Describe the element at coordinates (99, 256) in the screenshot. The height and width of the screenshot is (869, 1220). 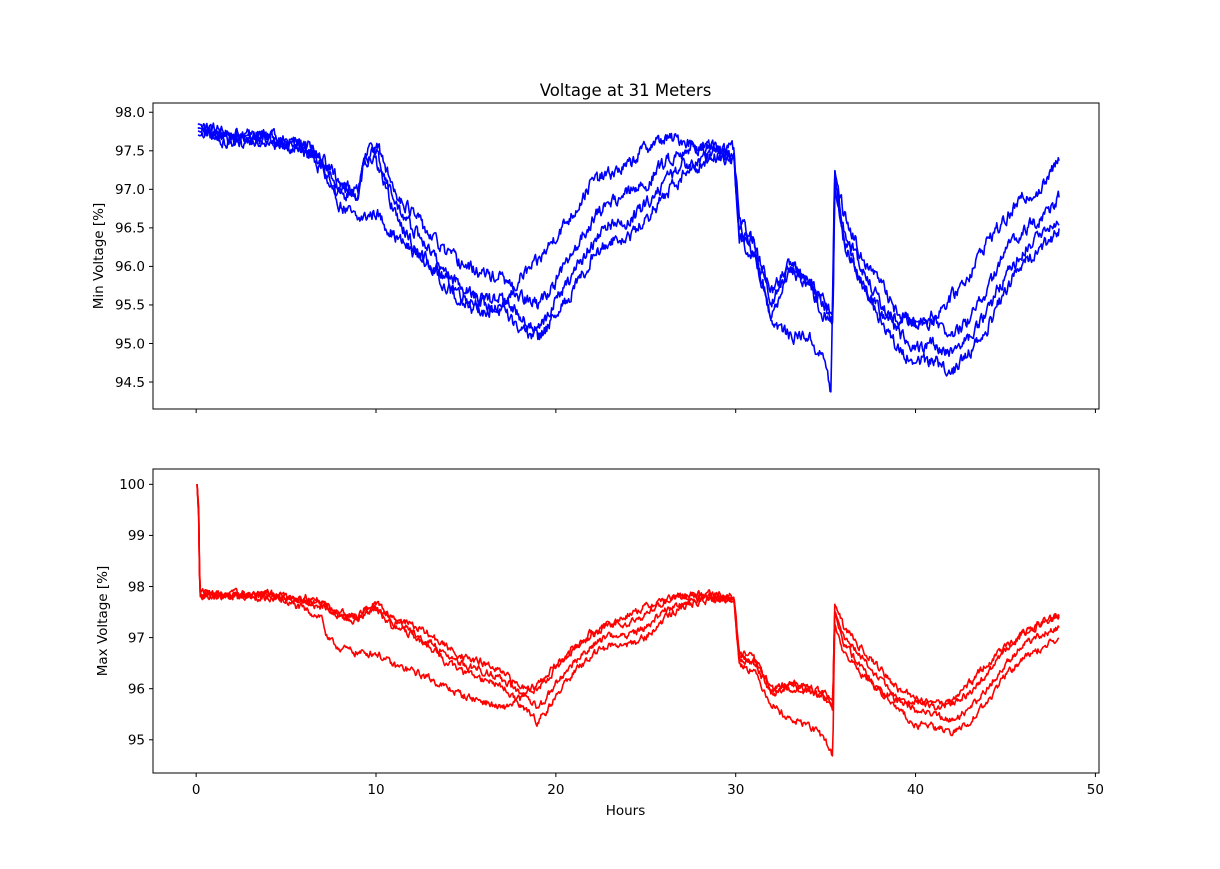
I see `min-voltage-y-axis-label: Min Voltage [%]` at that location.